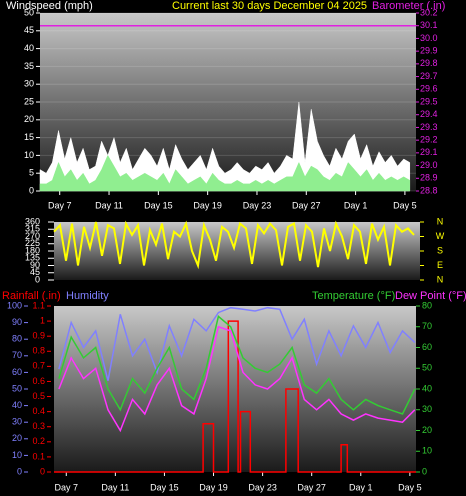 The width and height of the screenshot is (466, 496). I want to click on y2-tick-label: 29.0, so click(429, 165).